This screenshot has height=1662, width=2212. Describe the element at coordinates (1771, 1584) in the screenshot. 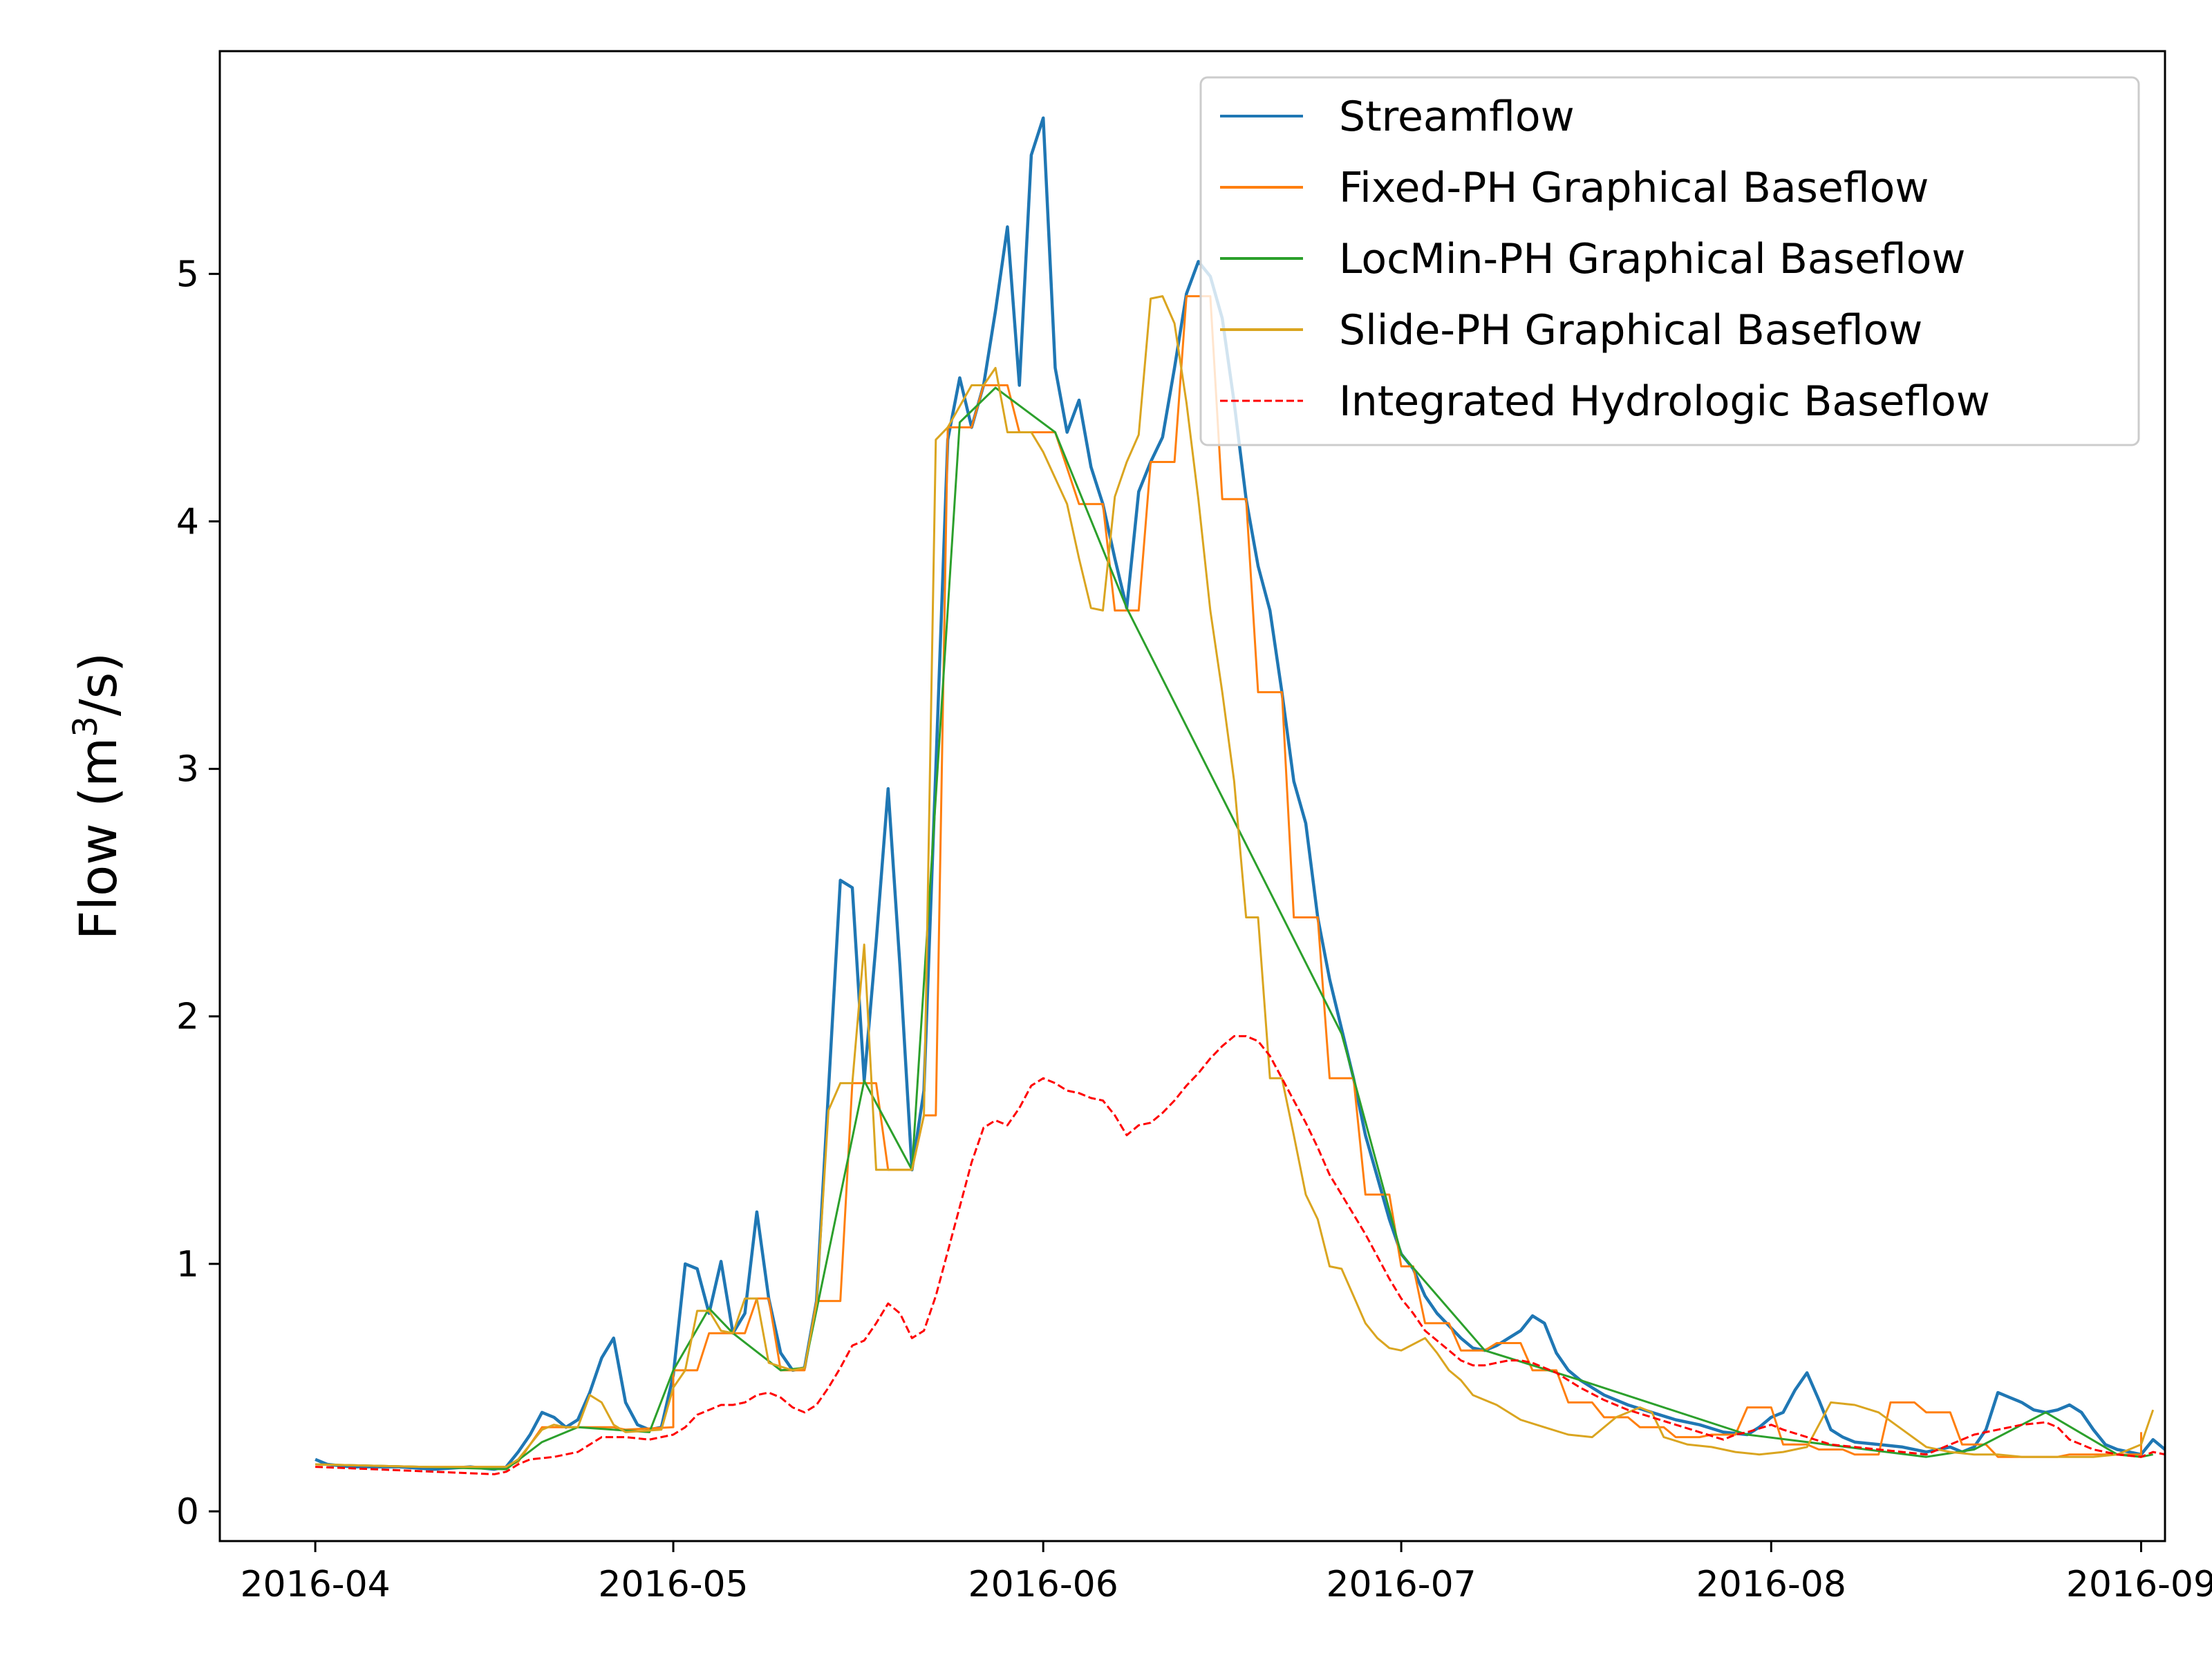

I see `x-tick-label: 2016-08` at that location.